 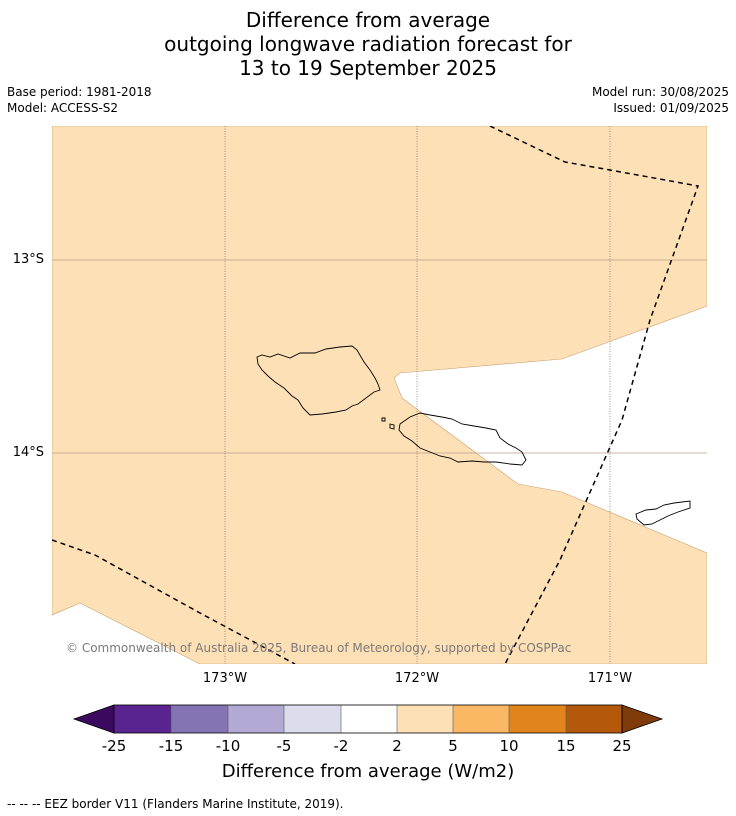 I want to click on colorbar, so click(x=368, y=719).